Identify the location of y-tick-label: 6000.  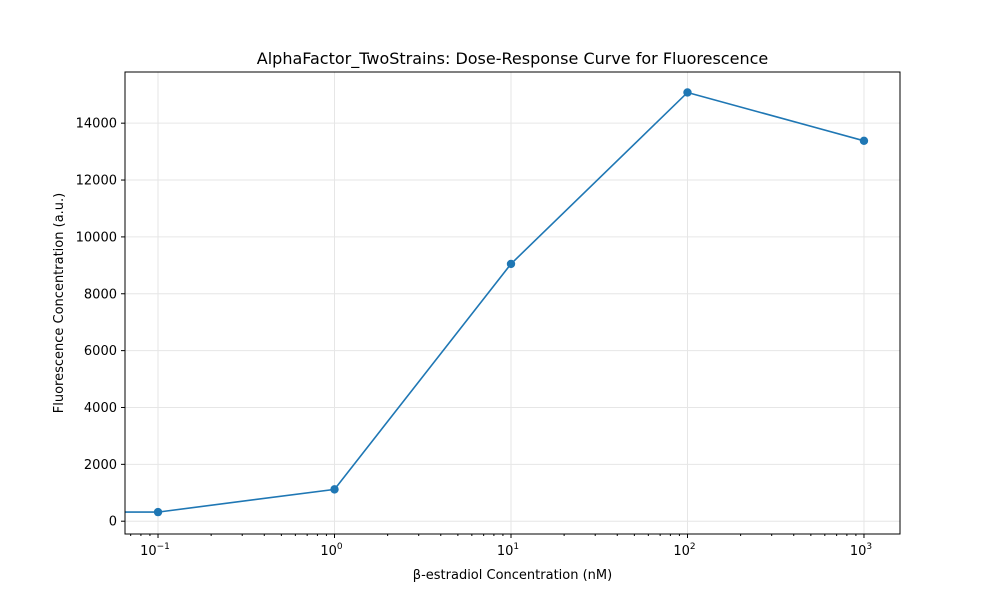
(100, 351).